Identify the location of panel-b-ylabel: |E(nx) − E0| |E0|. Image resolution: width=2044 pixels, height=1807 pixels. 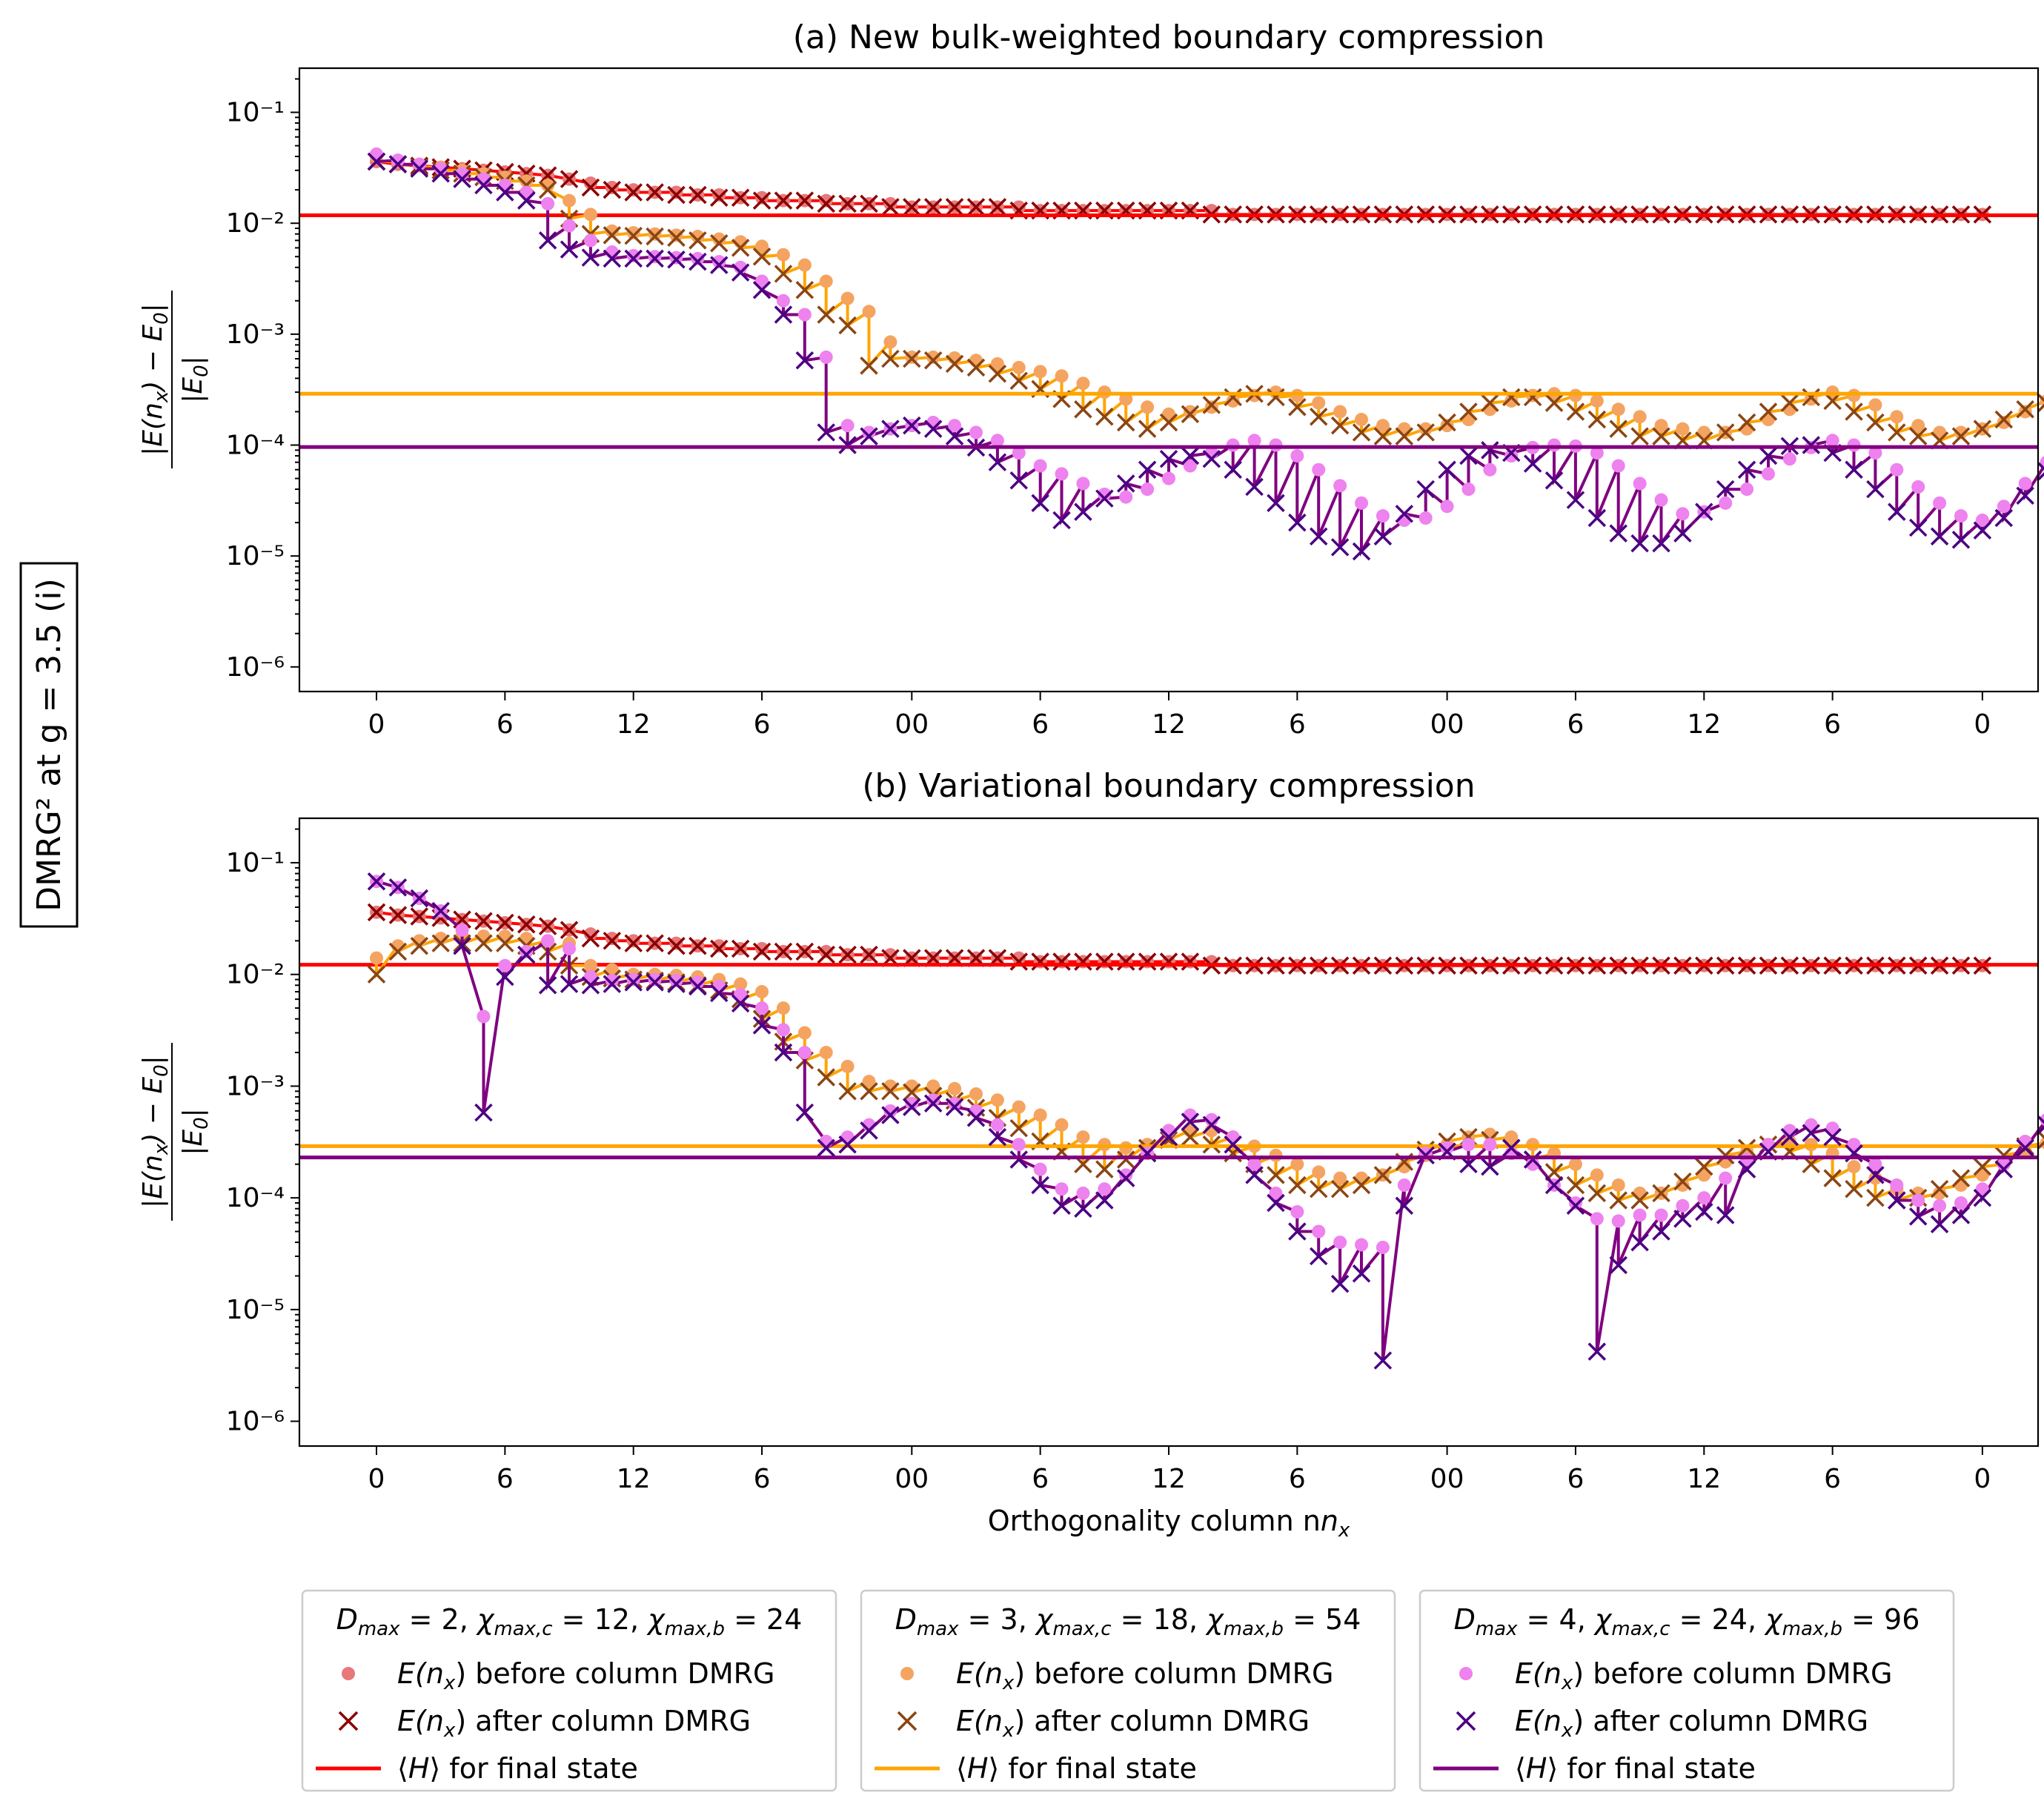
(175, 1132).